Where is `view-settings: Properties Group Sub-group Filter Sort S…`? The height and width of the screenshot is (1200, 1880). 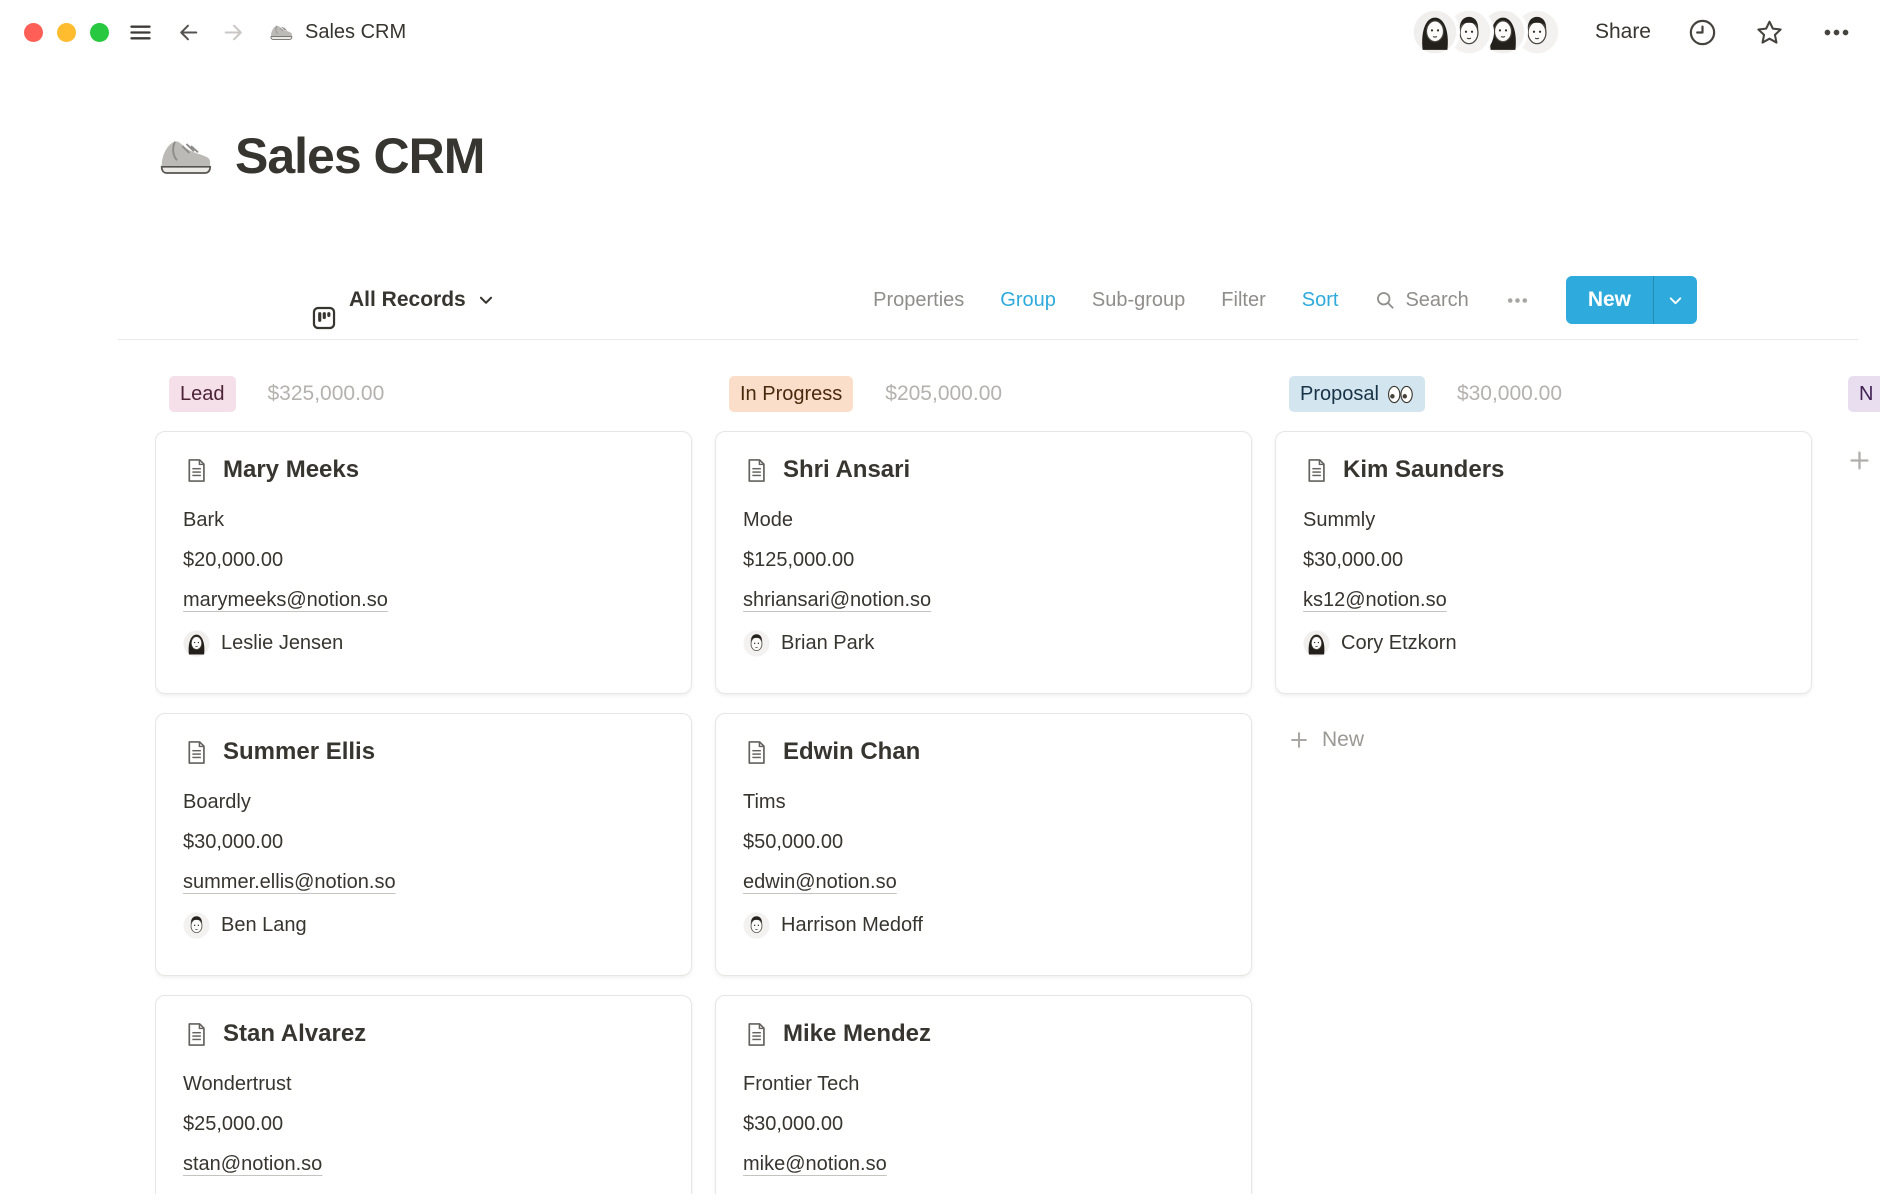 view-settings: Properties Group Sub-group Filter Sort S… is located at coordinates (1285, 300).